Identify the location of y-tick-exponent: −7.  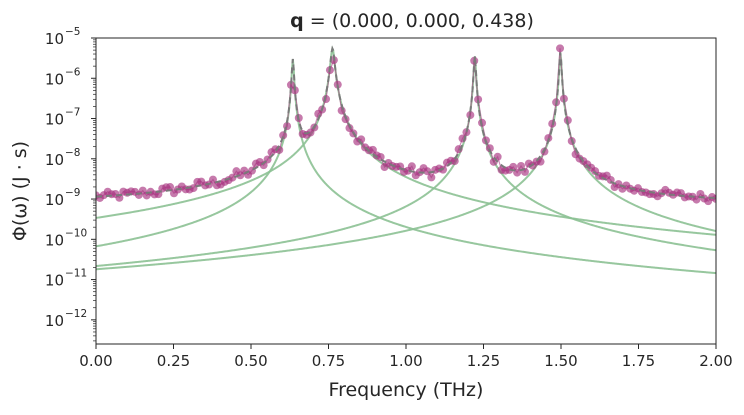
(72, 113).